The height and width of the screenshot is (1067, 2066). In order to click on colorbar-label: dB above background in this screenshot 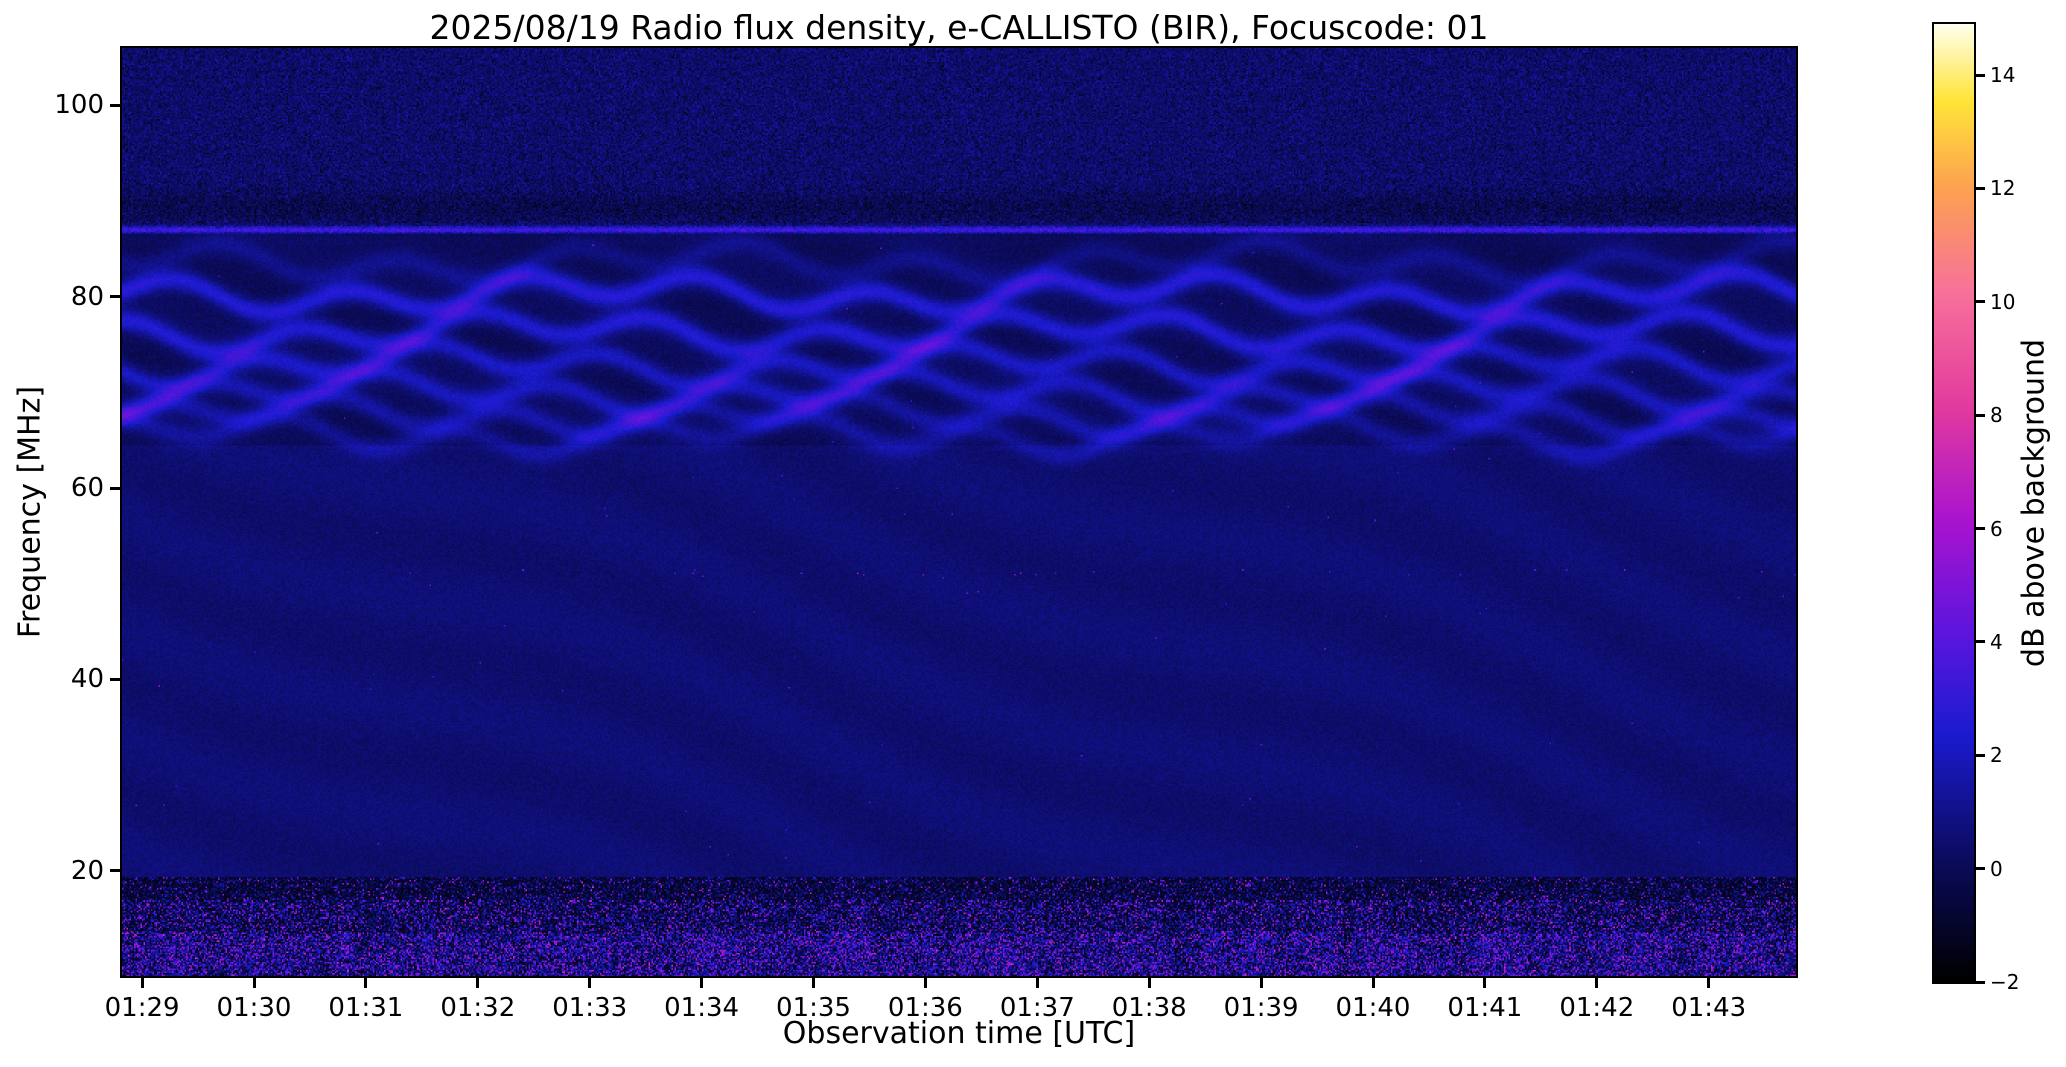, I will do `click(2034, 503)`.